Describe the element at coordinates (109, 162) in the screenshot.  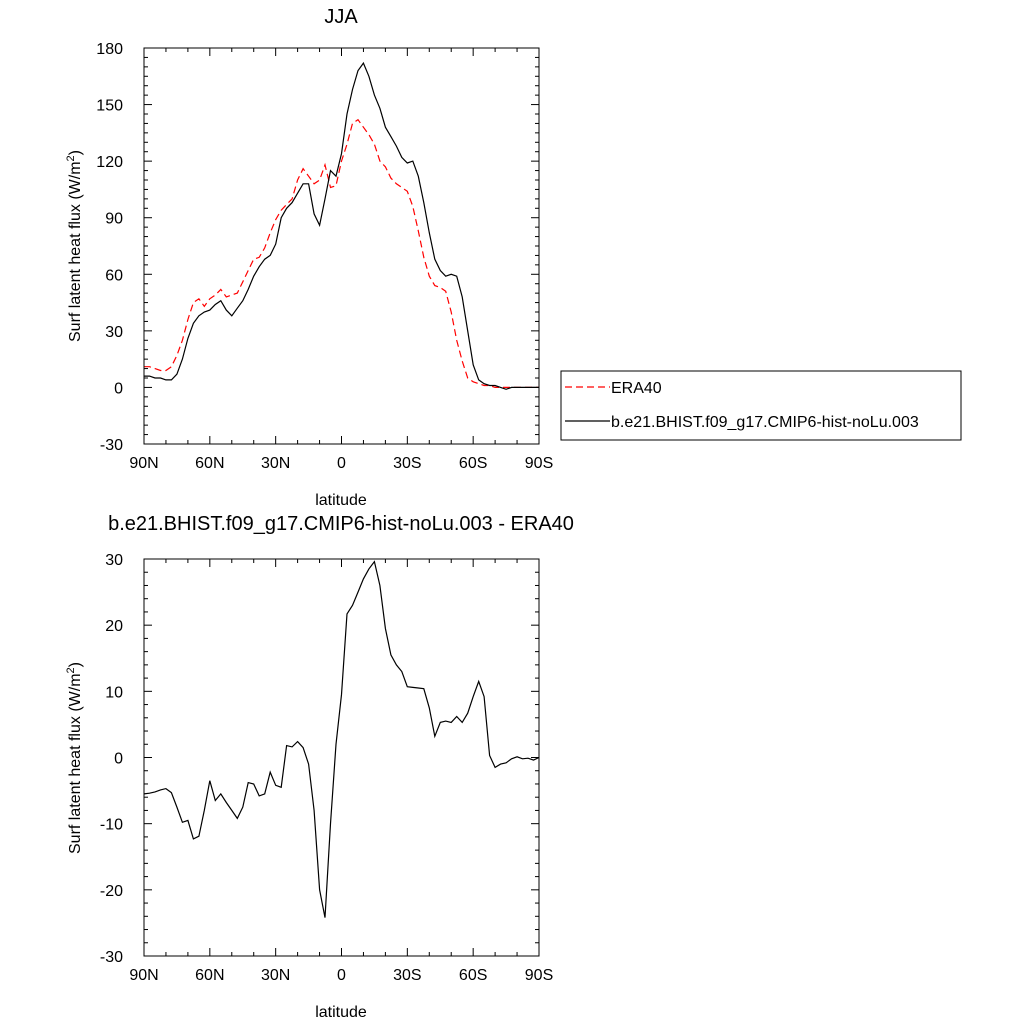
I see `y-tick-label: 120` at that location.